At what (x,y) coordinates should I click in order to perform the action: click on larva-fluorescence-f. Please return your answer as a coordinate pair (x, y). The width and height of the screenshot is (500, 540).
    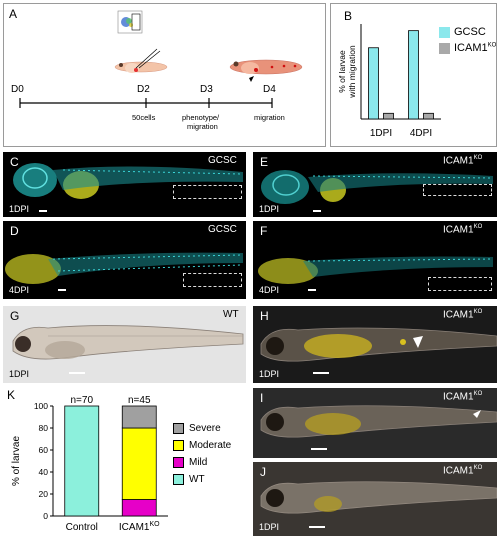
    Looking at the image, I should click on (375, 270).